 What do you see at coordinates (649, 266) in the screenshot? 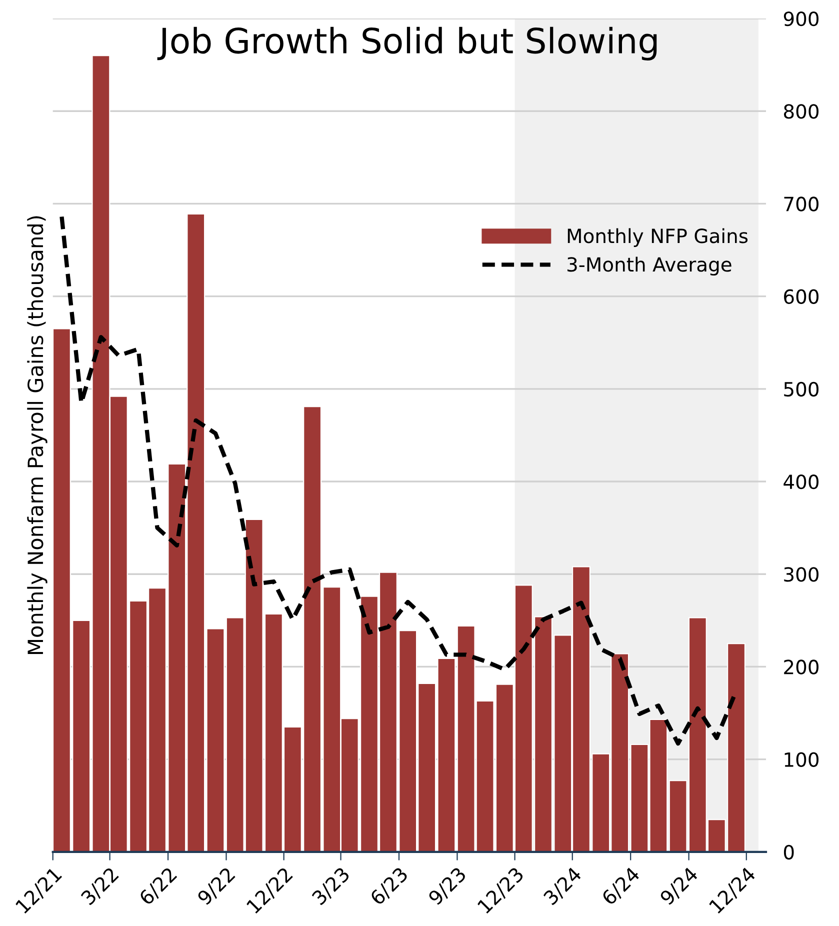
I see `legend-label: 3-Month Average` at bounding box center [649, 266].